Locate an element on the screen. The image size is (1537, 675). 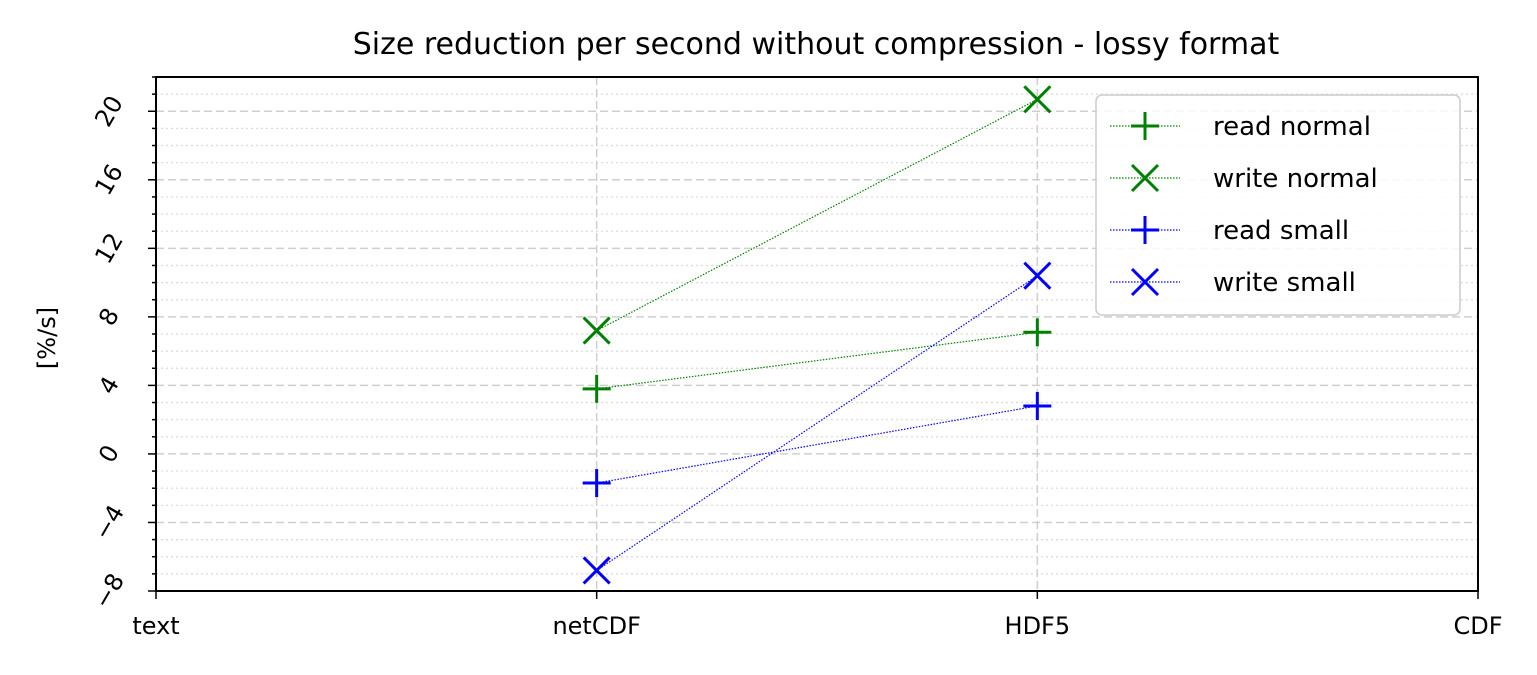
y-tick-label: 0 is located at coordinates (109, 453).